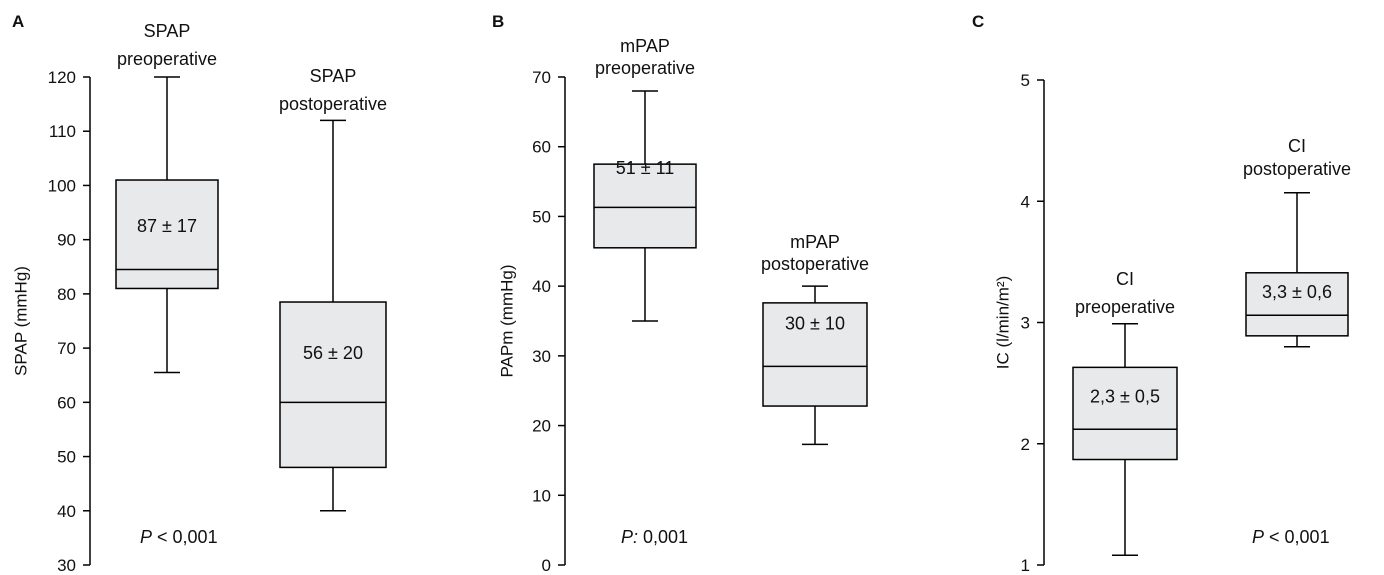 The image size is (1384, 575). Describe the element at coordinates (62, 131) in the screenshot. I see `y-tick-label: 110` at that location.